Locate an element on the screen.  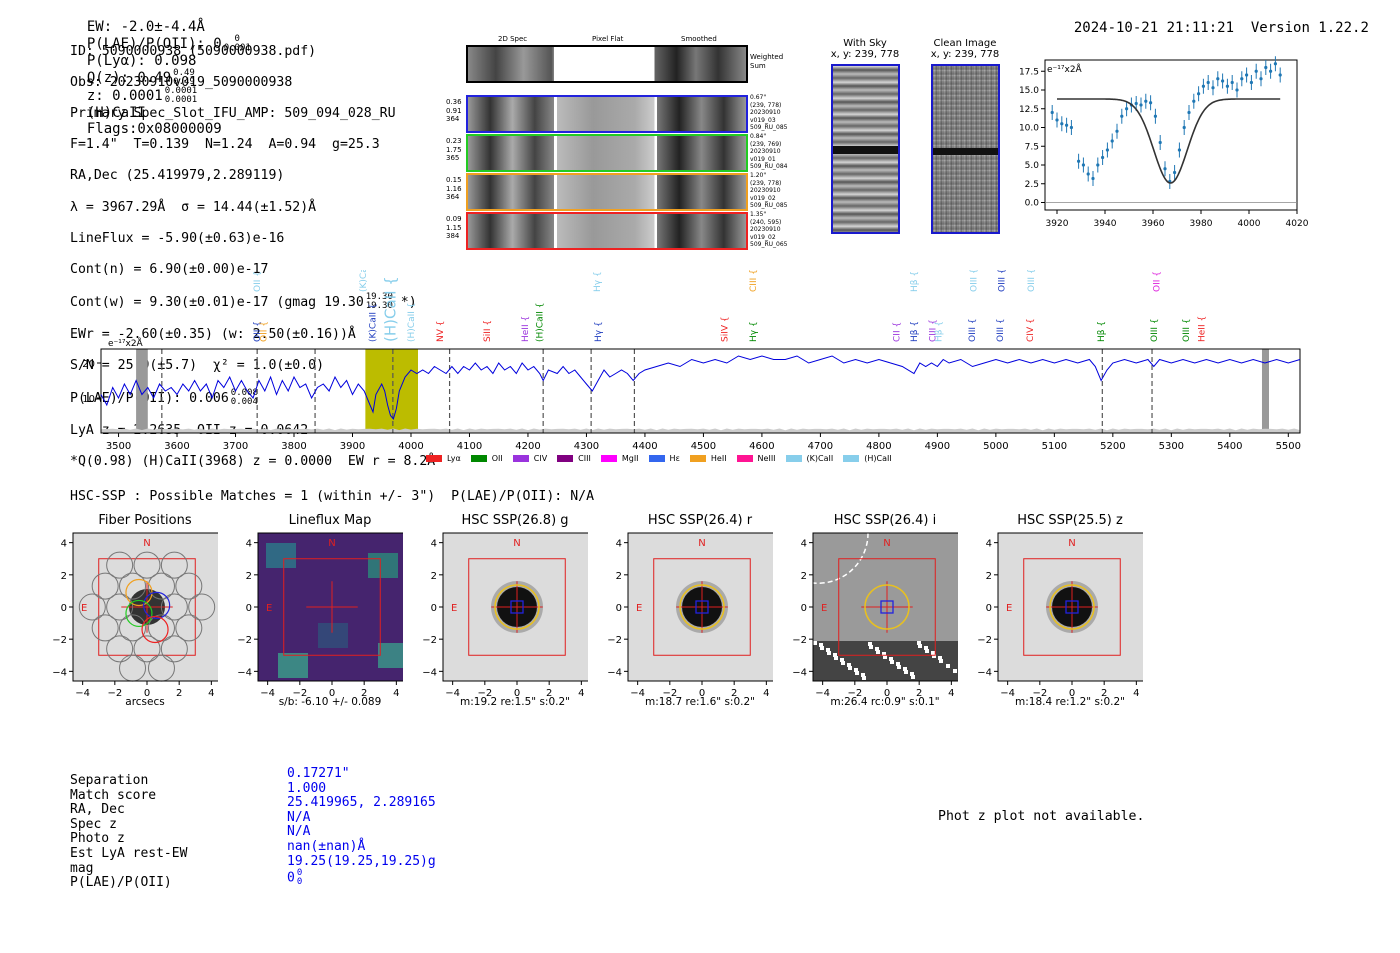
x-tick-label: −2 is located at coordinates (1039, 693).